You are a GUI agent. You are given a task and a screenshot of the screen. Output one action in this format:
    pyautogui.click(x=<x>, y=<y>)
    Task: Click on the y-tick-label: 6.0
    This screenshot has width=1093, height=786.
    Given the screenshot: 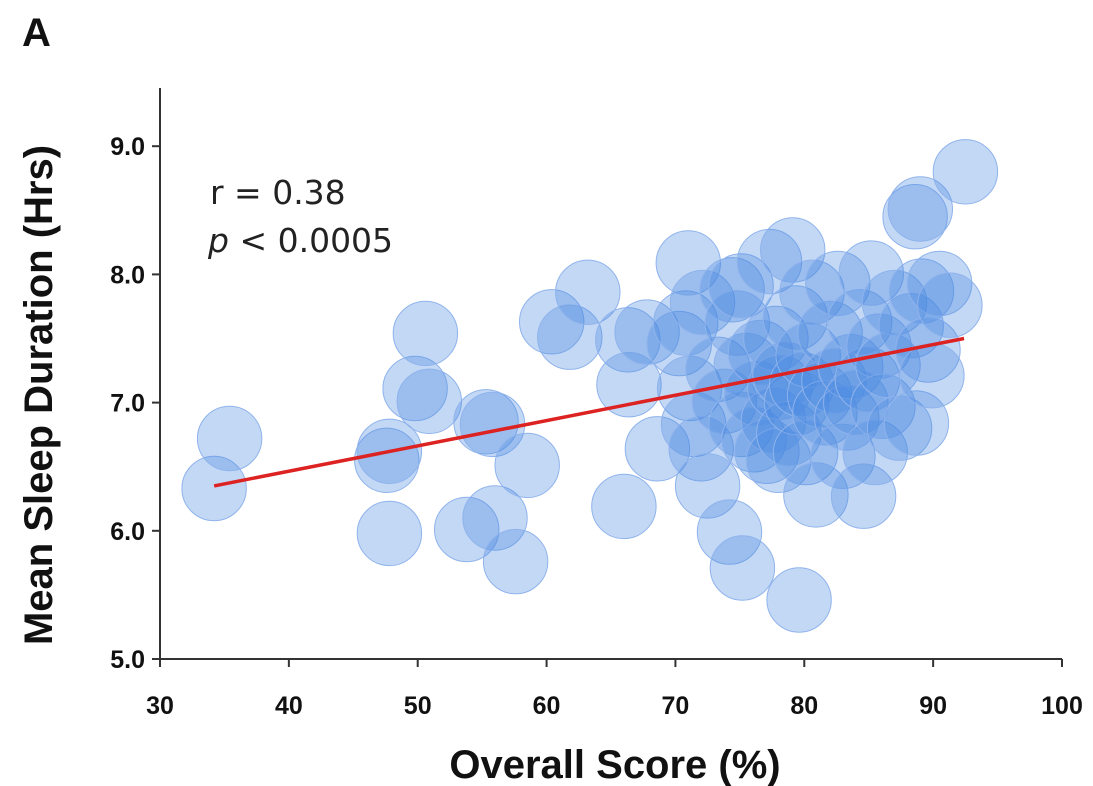 What is the action you would take?
    pyautogui.click(x=127, y=532)
    